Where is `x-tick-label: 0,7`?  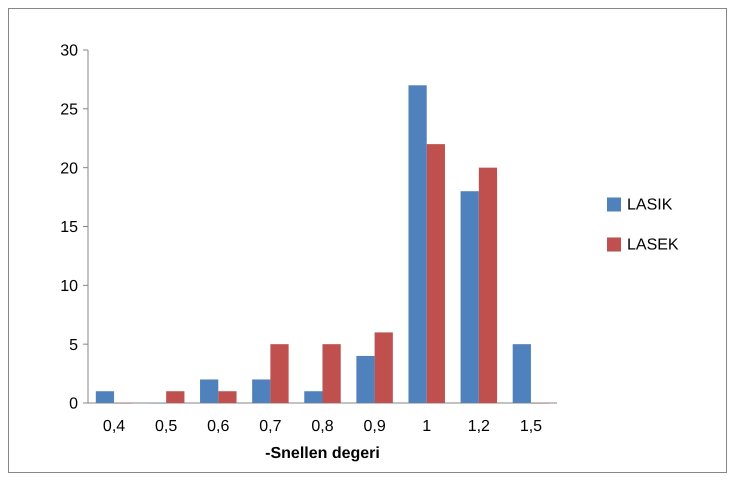 x-tick-label: 0,7 is located at coordinates (270, 426).